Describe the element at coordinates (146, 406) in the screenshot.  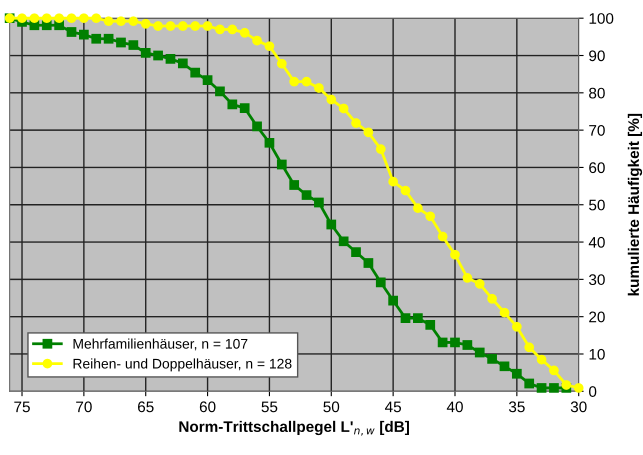
I see `x-tick-label: 65` at that location.